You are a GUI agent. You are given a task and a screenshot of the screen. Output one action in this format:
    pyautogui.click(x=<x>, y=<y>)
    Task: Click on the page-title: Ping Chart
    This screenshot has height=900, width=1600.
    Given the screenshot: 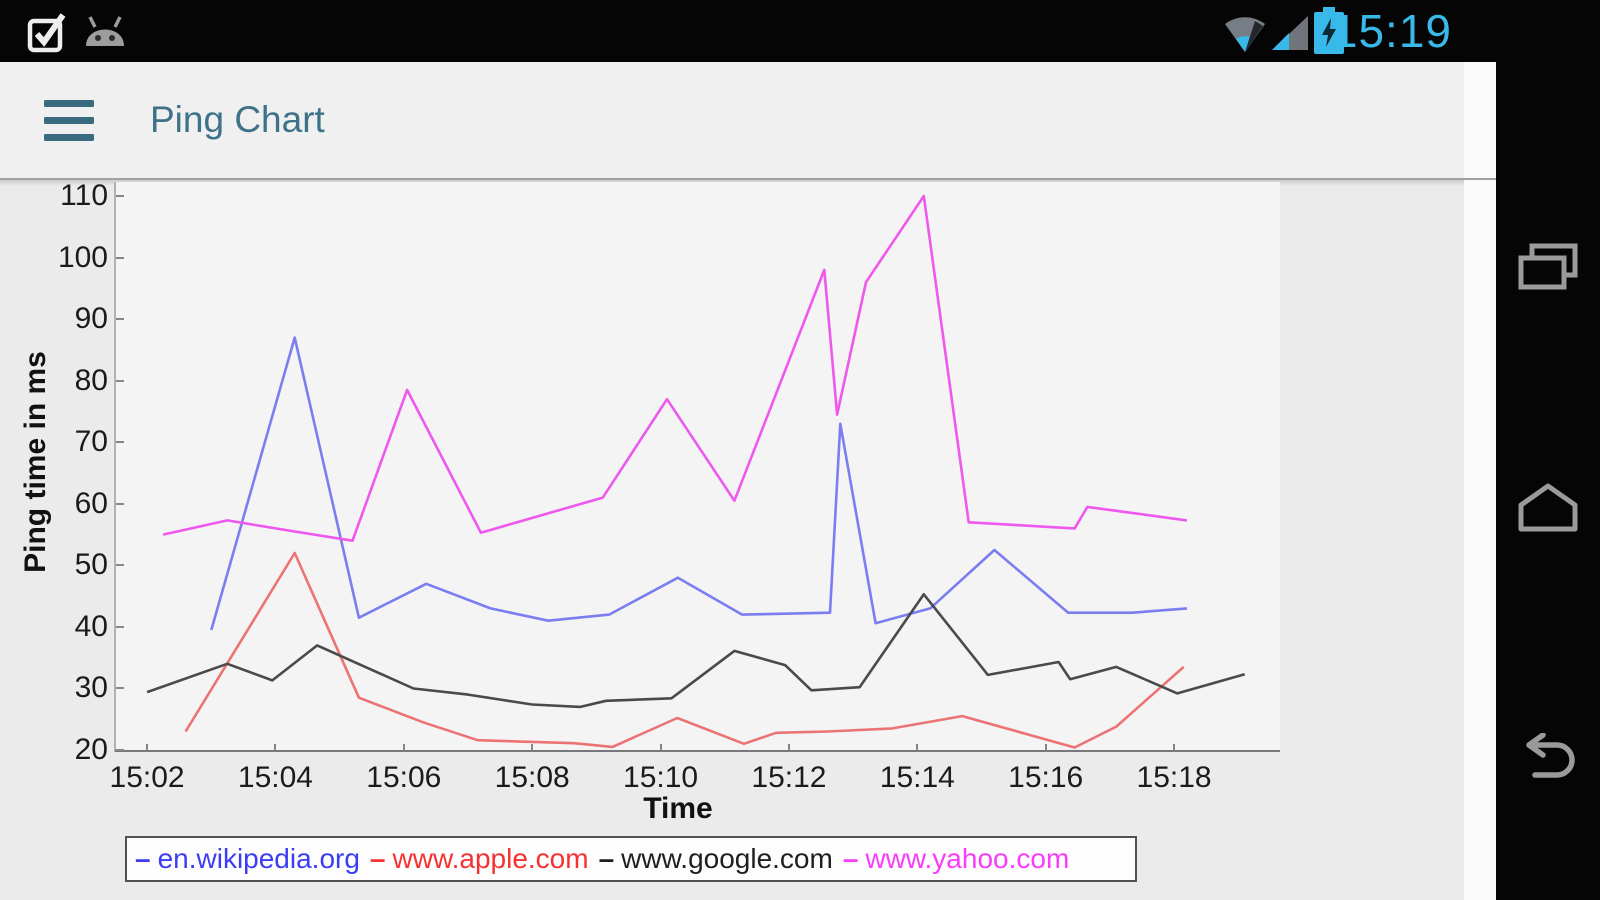 What is the action you would take?
    pyautogui.click(x=237, y=119)
    